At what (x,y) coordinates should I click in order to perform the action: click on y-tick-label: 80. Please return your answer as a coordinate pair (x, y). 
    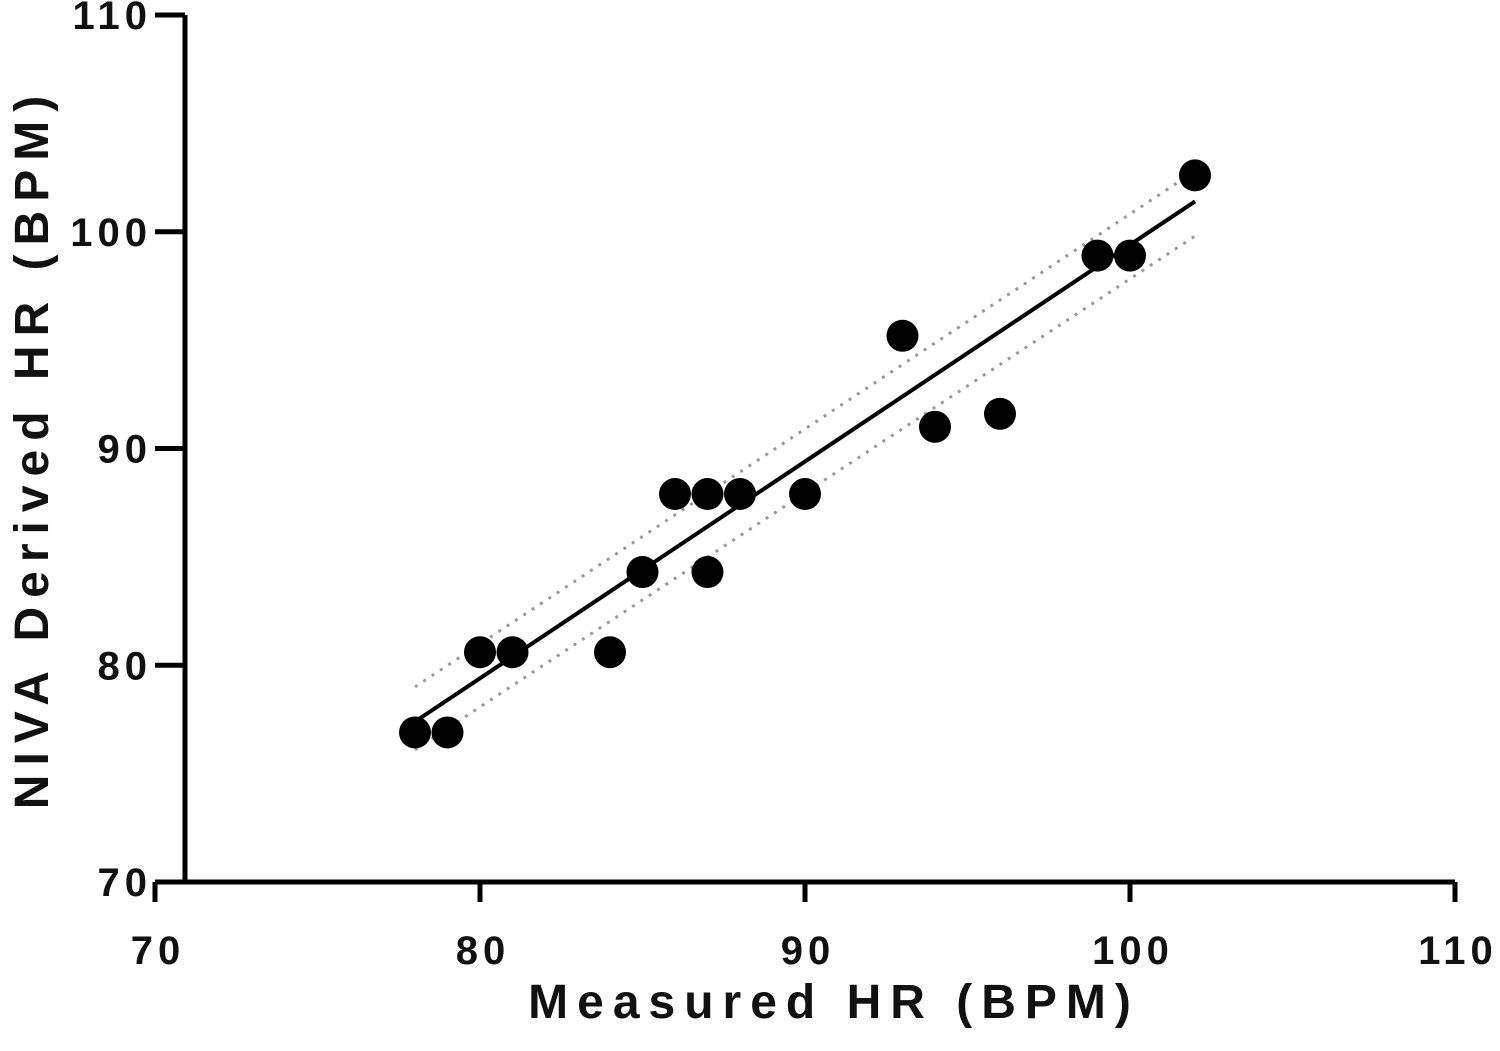
    Looking at the image, I should click on (125, 666).